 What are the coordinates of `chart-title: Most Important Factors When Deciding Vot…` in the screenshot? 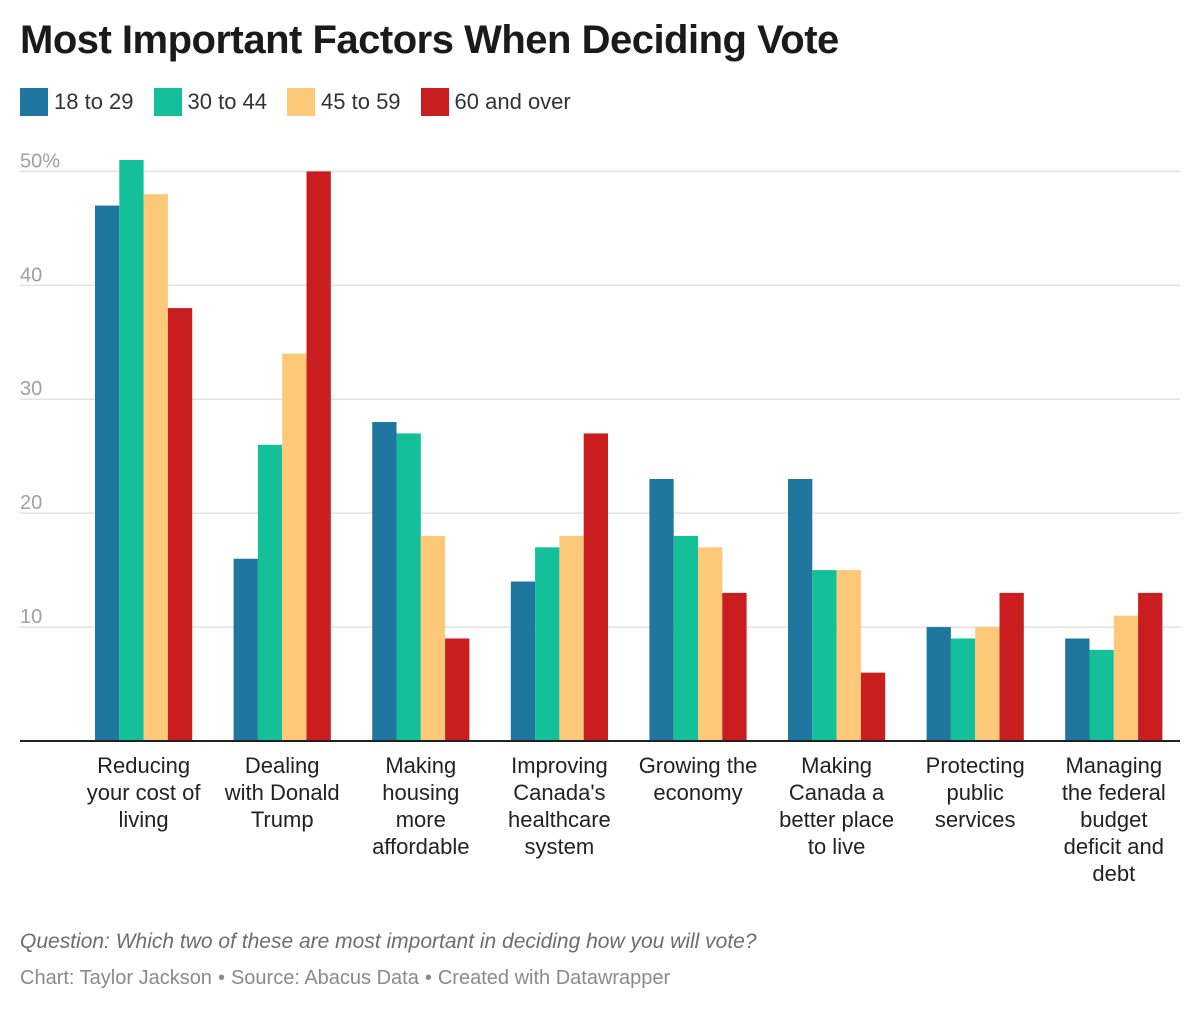 It's located at (429, 40).